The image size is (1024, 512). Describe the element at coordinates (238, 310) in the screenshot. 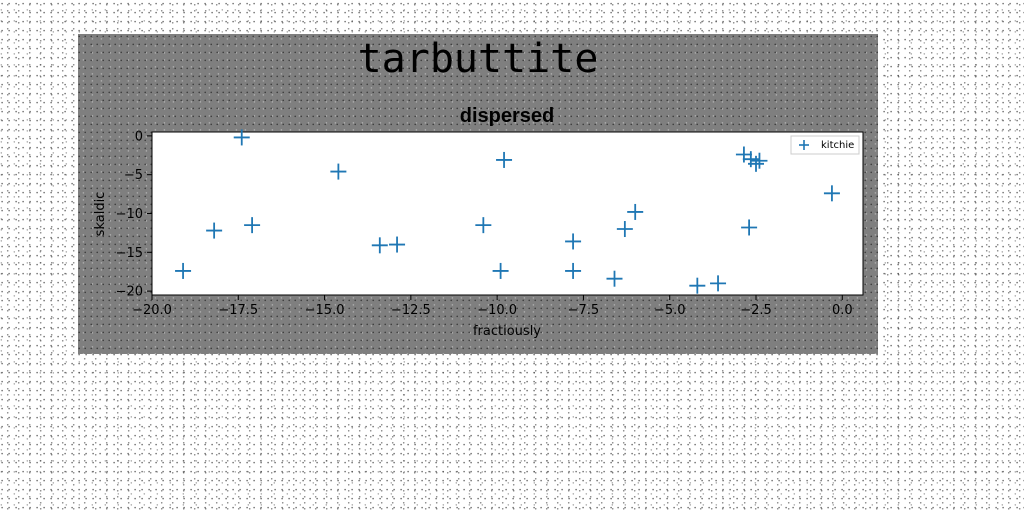

I see `x-tick-label: −17.5` at that location.